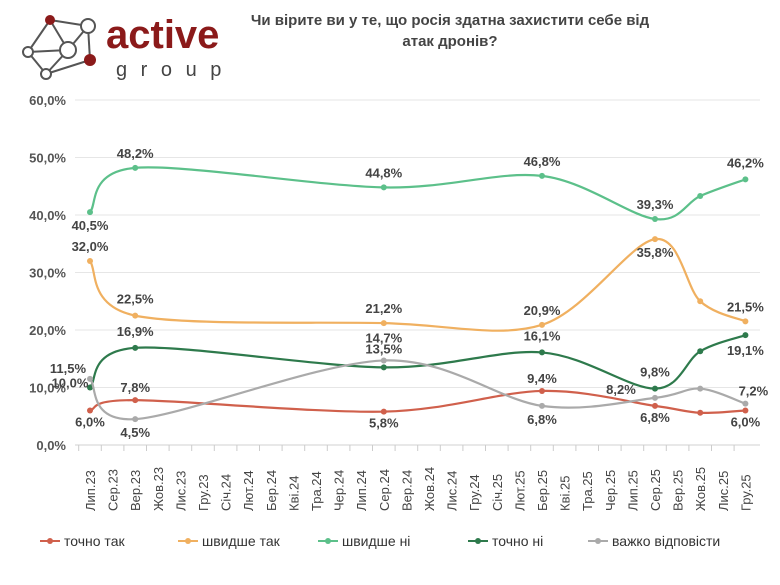  What do you see at coordinates (384, 423) in the screenshot?
I see `data-label: 5,8%` at bounding box center [384, 423].